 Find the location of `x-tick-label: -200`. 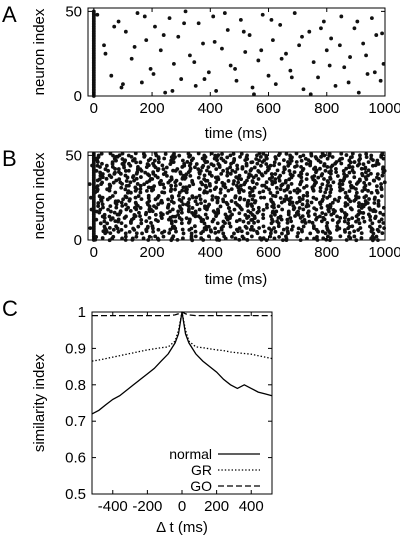

x-tick-label: -200 is located at coordinates (147, 506).